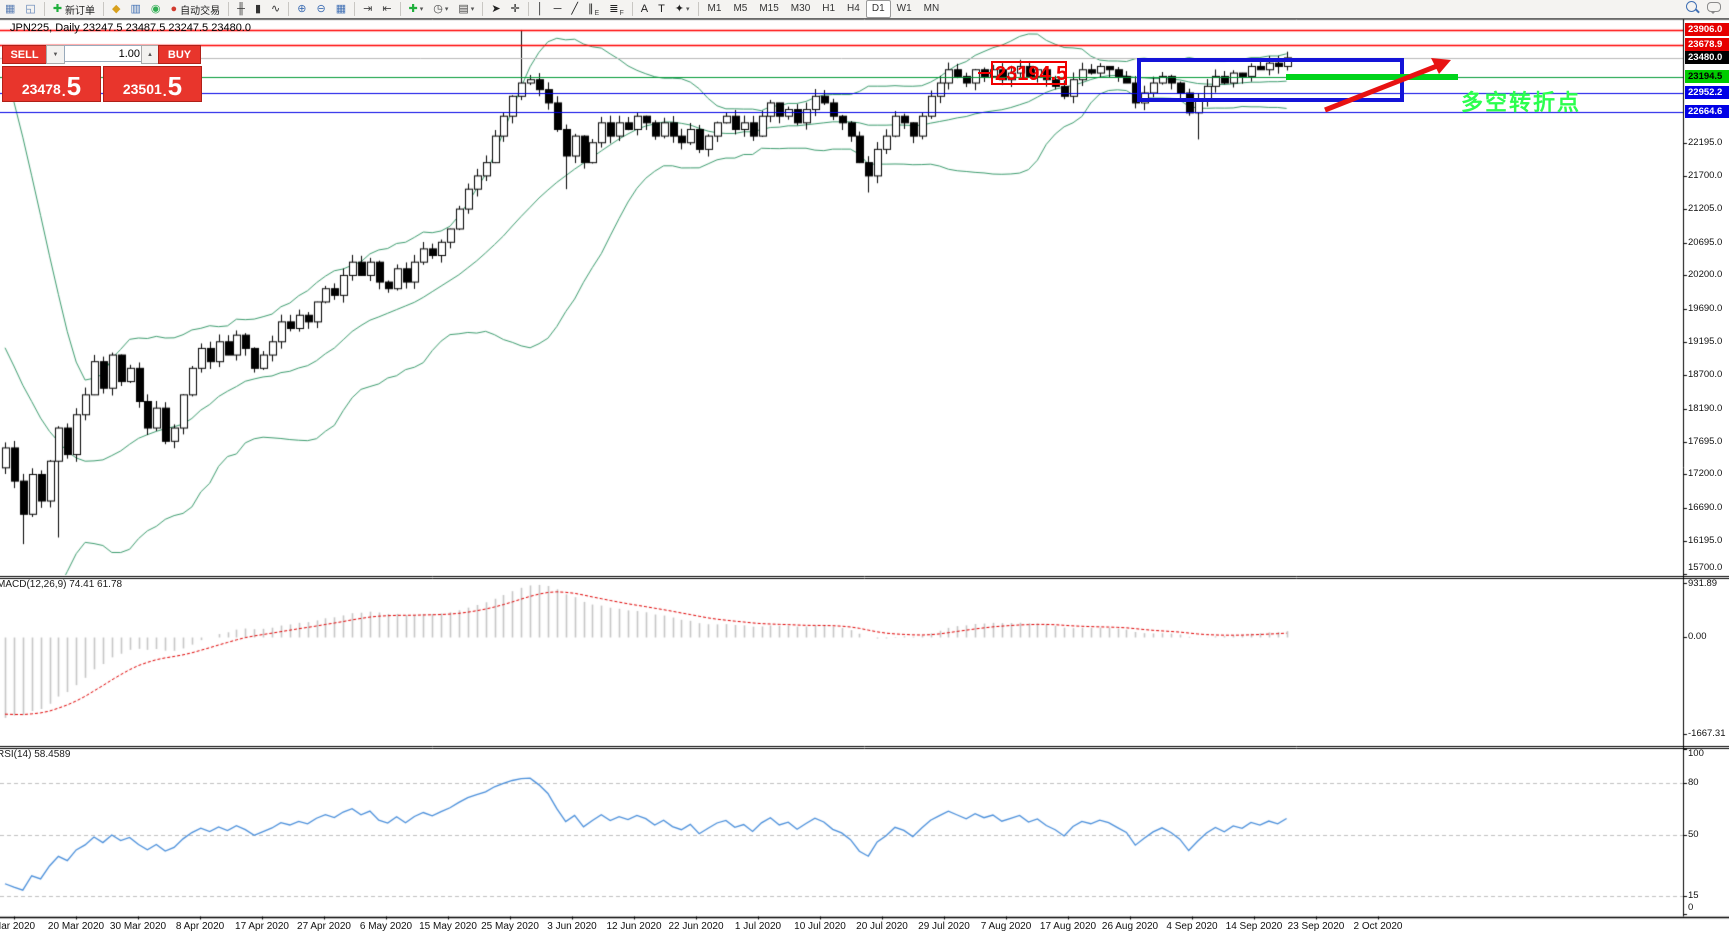  Describe the element at coordinates (644, 9) in the screenshot. I see `text-button: A` at that location.